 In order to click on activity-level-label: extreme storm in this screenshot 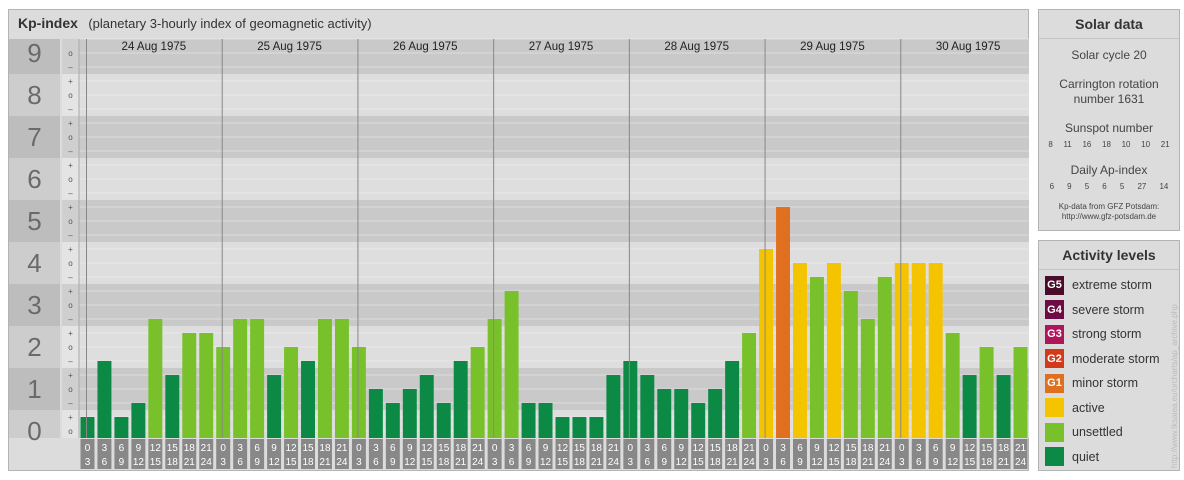, I will do `click(1112, 285)`.